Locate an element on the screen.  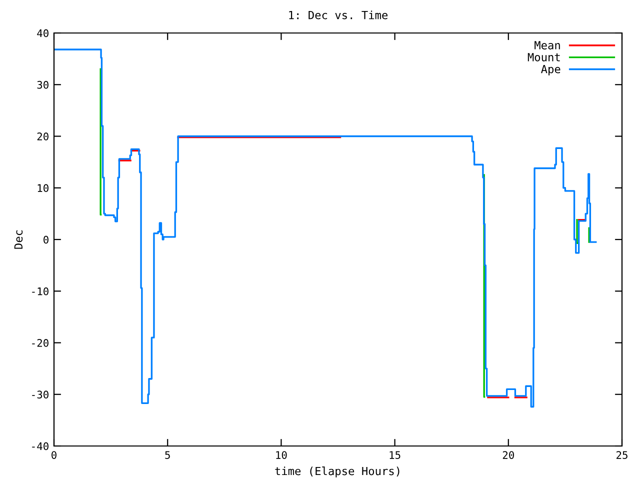
x-tick-label: 10 is located at coordinates (281, 455).